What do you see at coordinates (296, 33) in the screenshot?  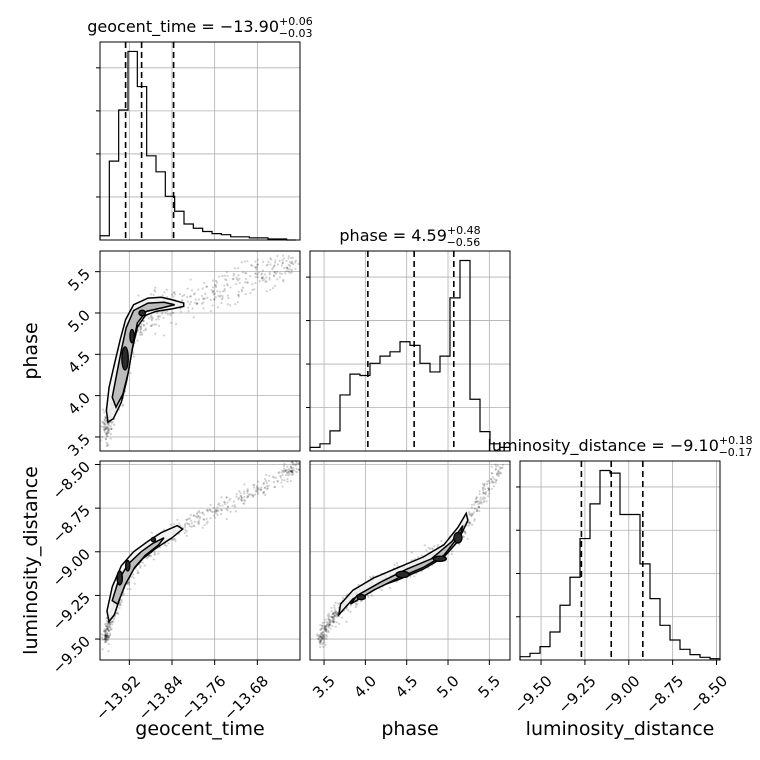 I see `title-lower-error: −0.03` at bounding box center [296, 33].